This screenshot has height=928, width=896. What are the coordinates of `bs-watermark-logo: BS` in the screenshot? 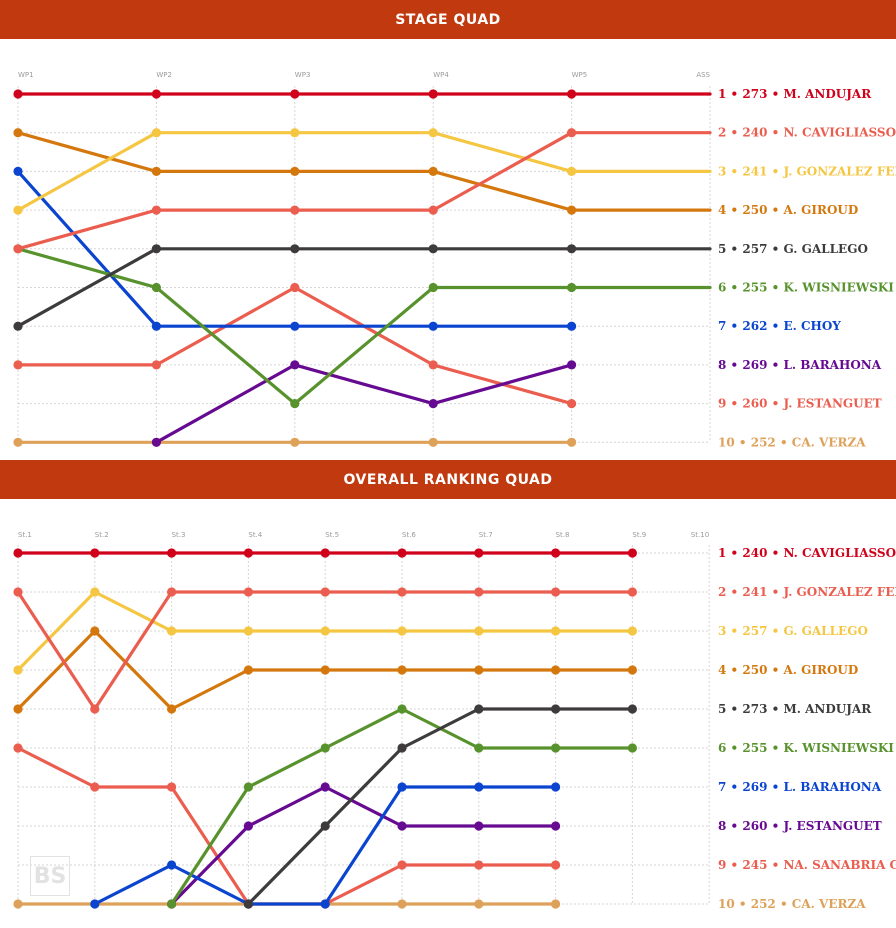 It's located at (50, 876).